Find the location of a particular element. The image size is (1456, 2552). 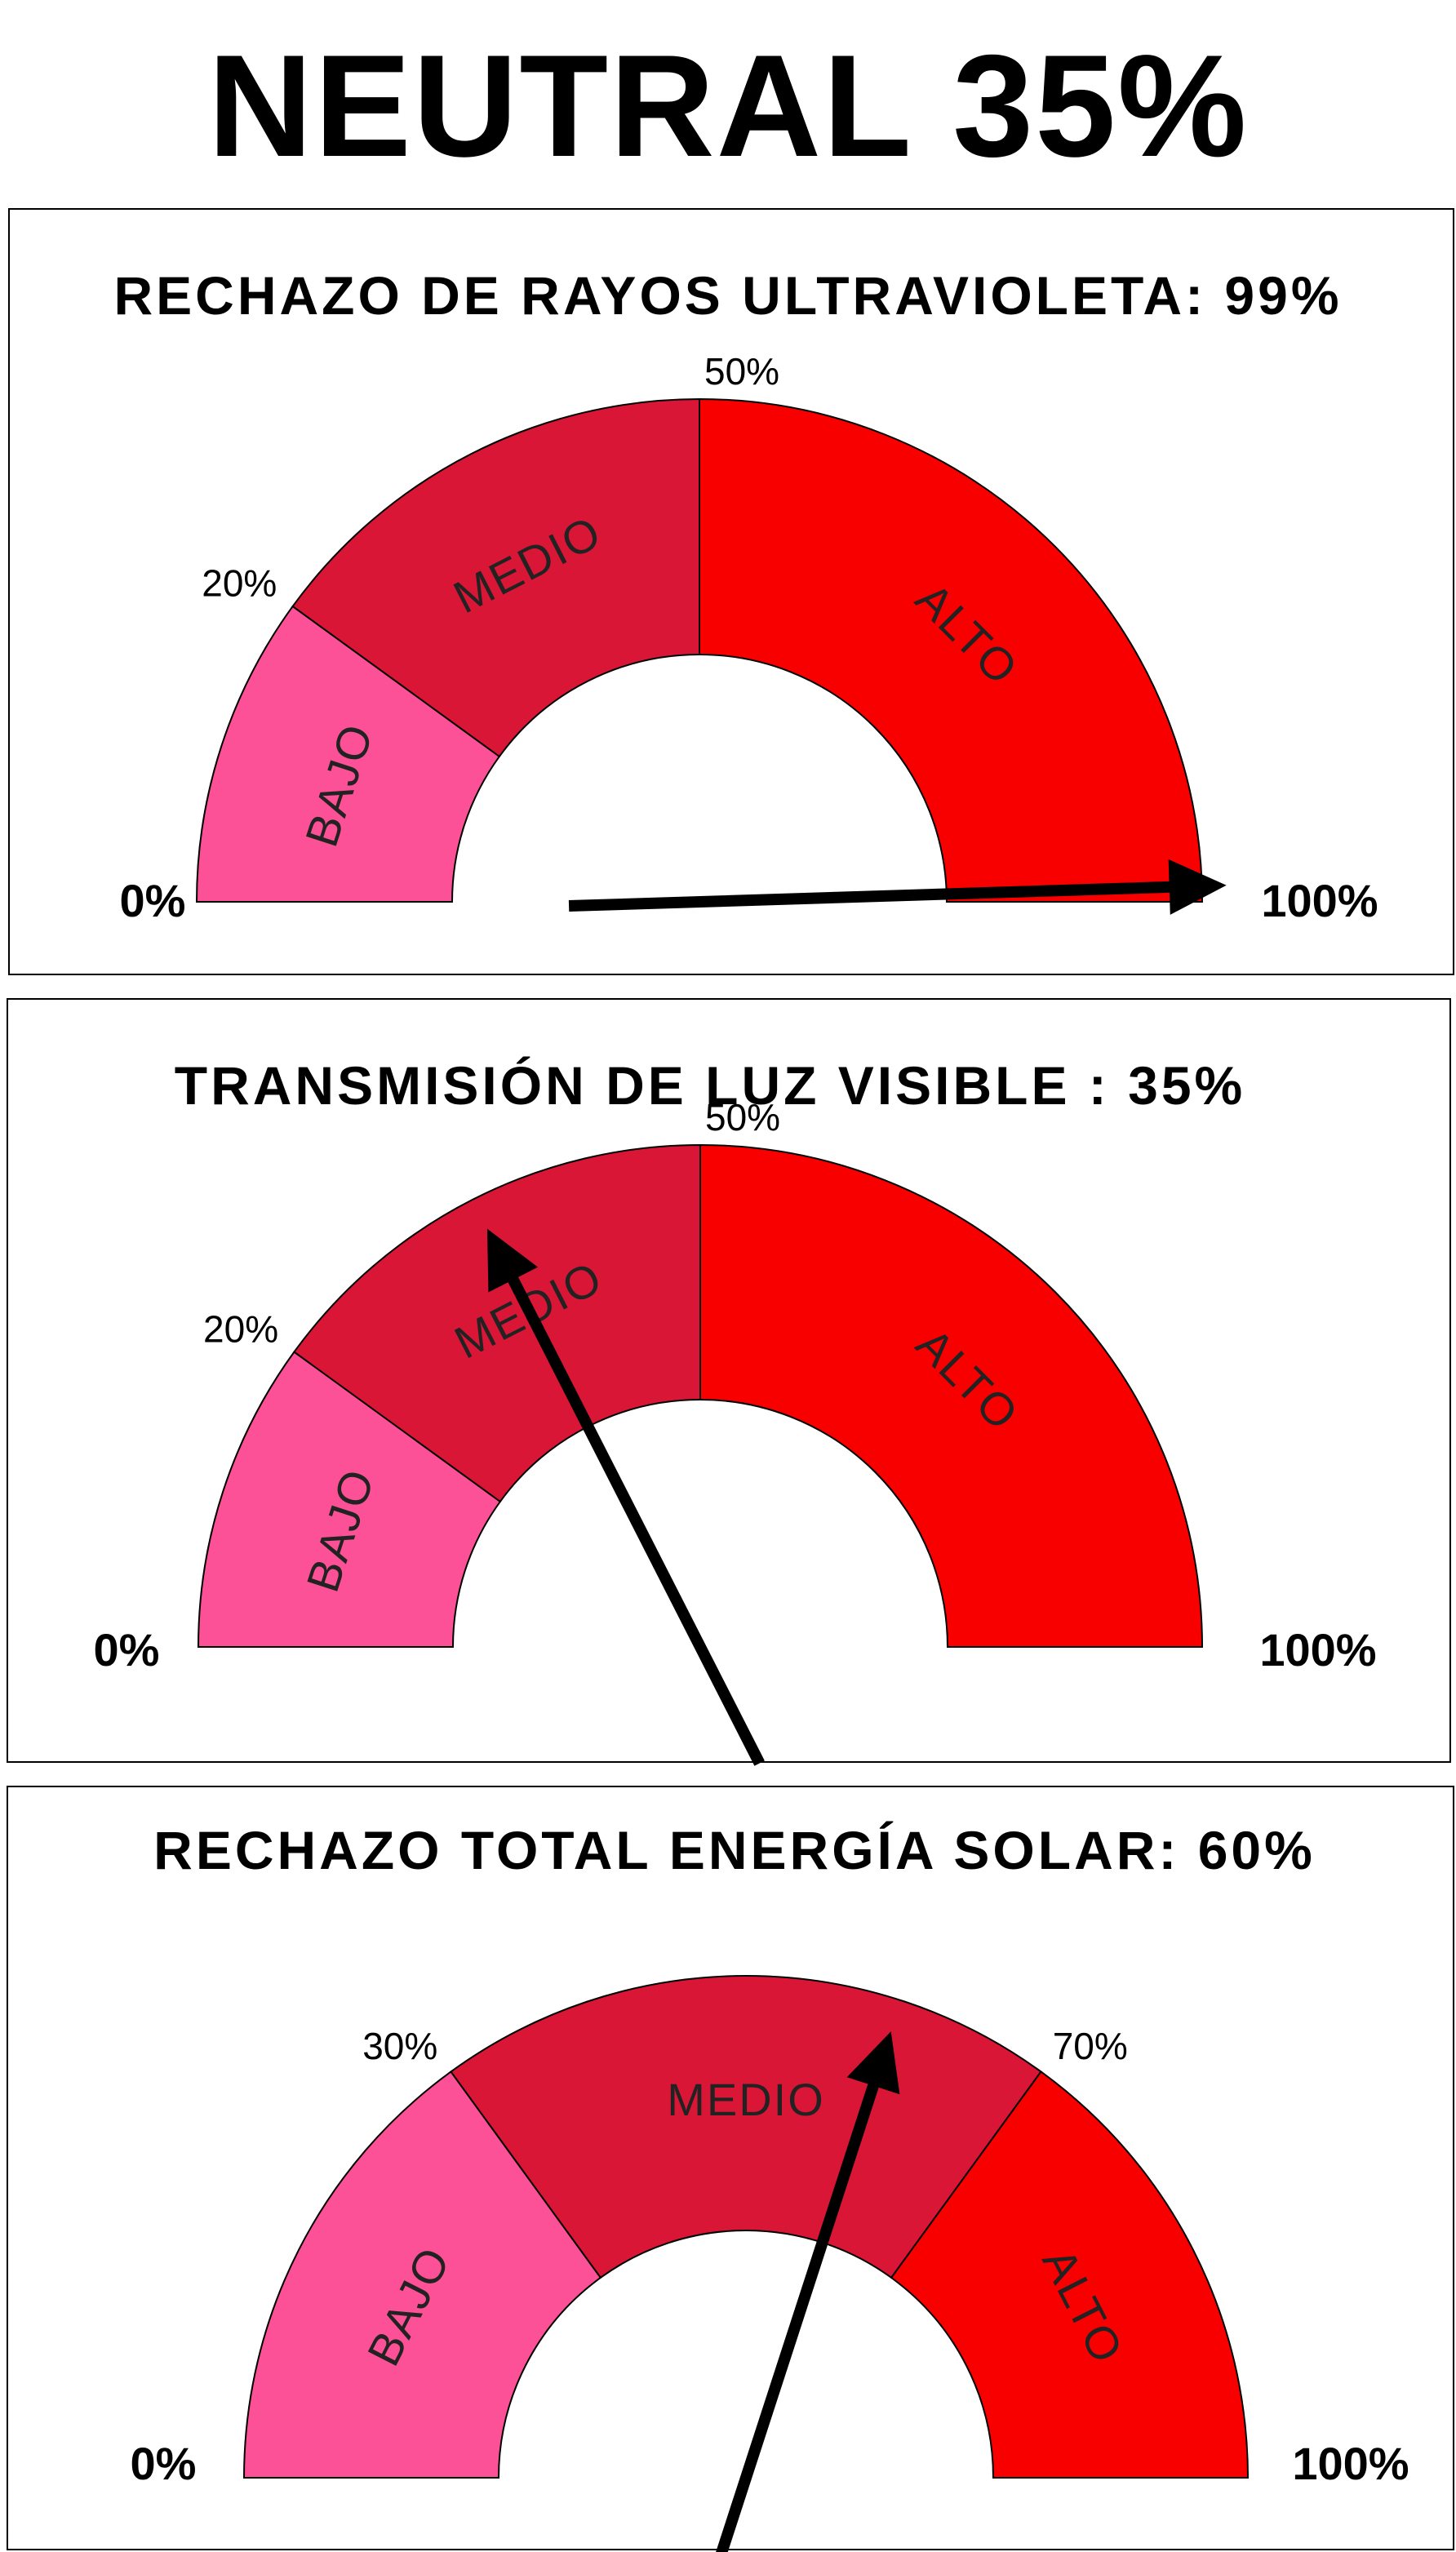

zone-label-medio: MEDIO is located at coordinates (746, 2100).